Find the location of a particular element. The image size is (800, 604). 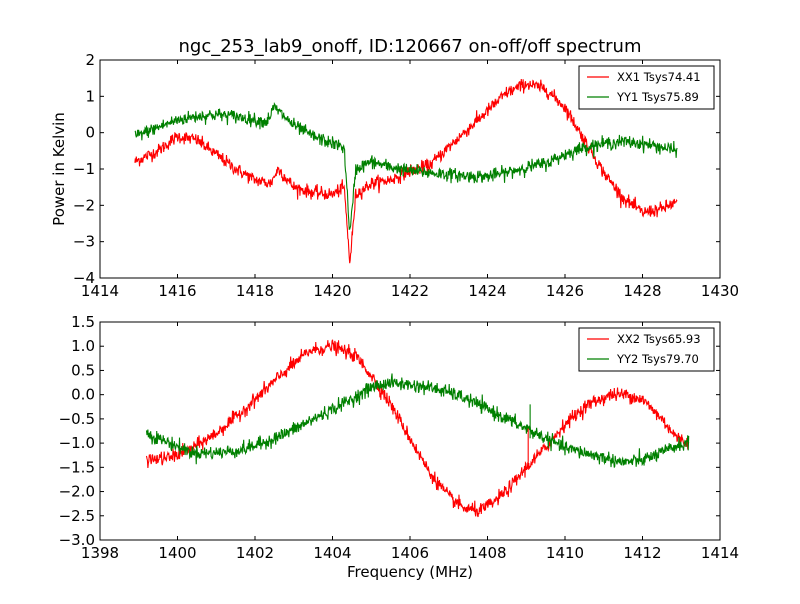

y-tick-label-2-9: 1.5 is located at coordinates (83, 322).